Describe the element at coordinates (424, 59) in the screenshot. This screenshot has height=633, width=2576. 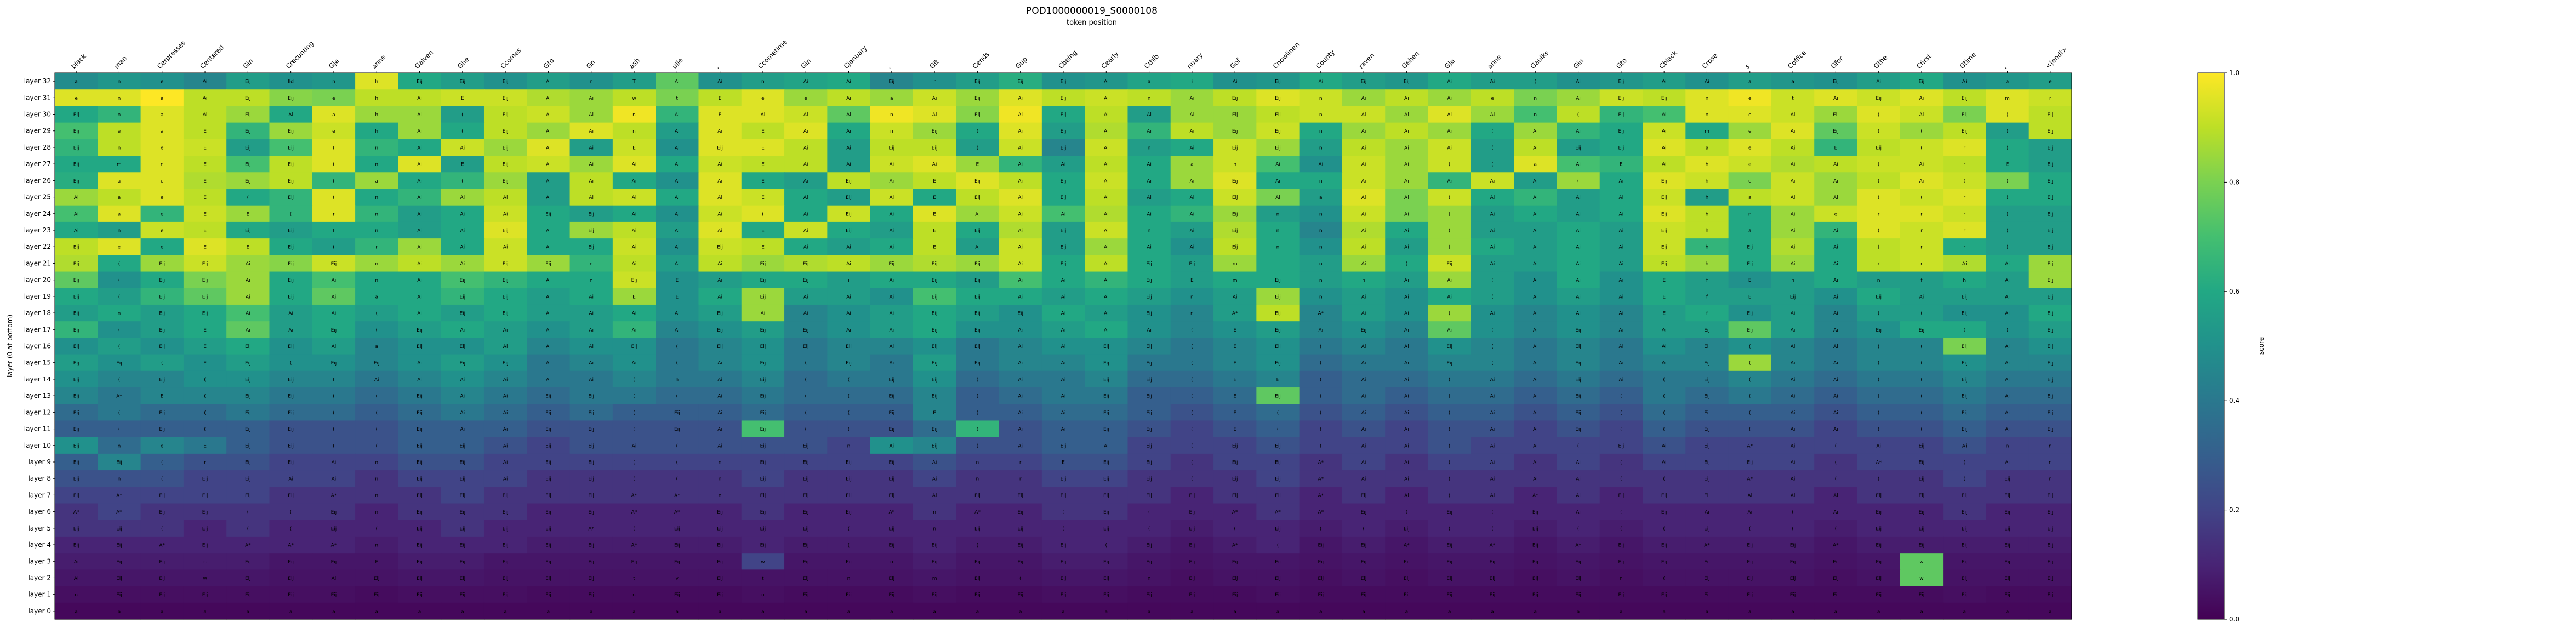
I see `x-tick-label: Galven` at that location.